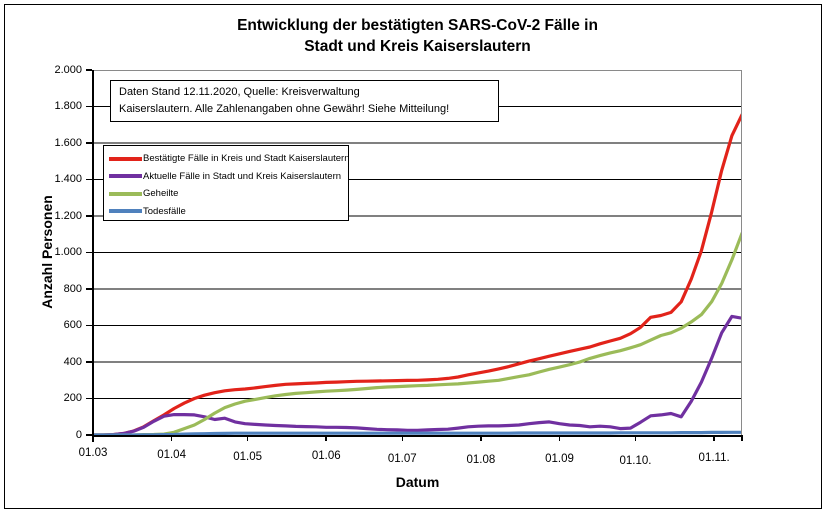 The height and width of the screenshot is (513, 826). I want to click on y-axis-tick-label: 1.200, so click(68, 215).